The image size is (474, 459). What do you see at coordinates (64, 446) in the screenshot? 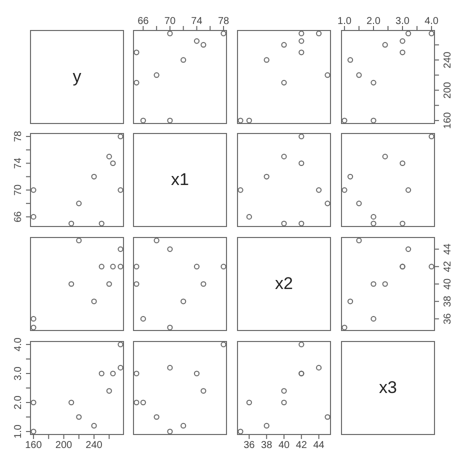
I see `x-tick-label: 200` at bounding box center [64, 446].